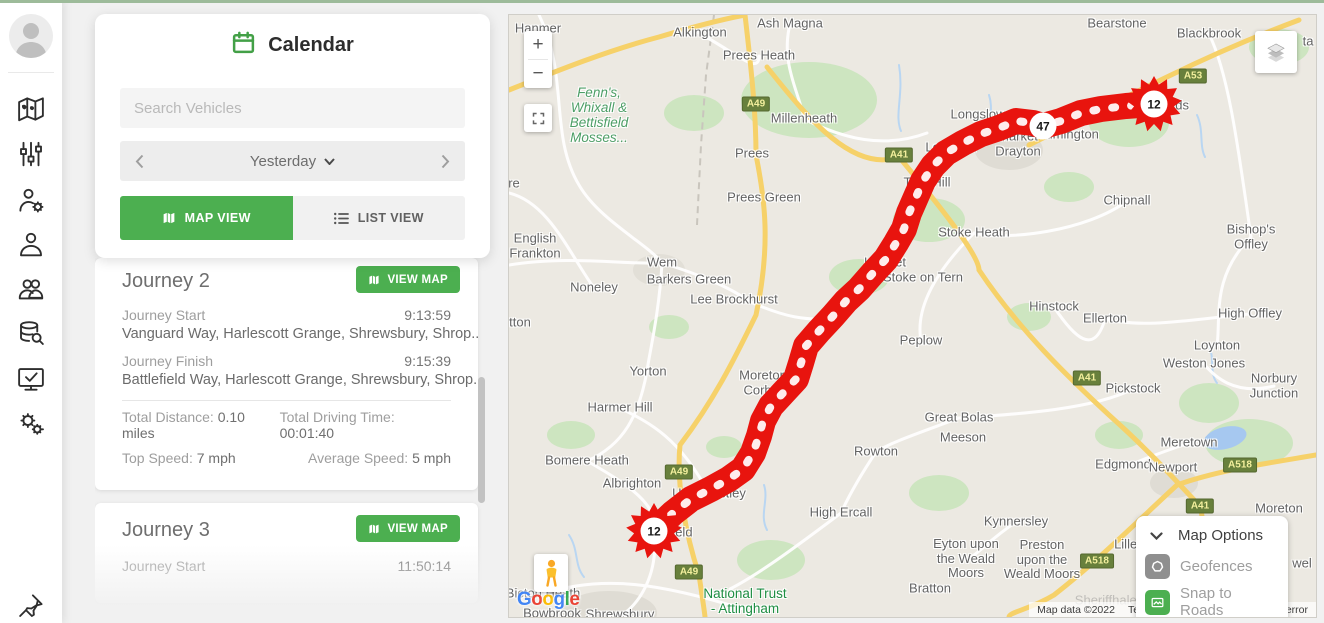 This screenshot has height=623, width=1324. I want to click on map-place-label: Harmer Hill, so click(620, 407).